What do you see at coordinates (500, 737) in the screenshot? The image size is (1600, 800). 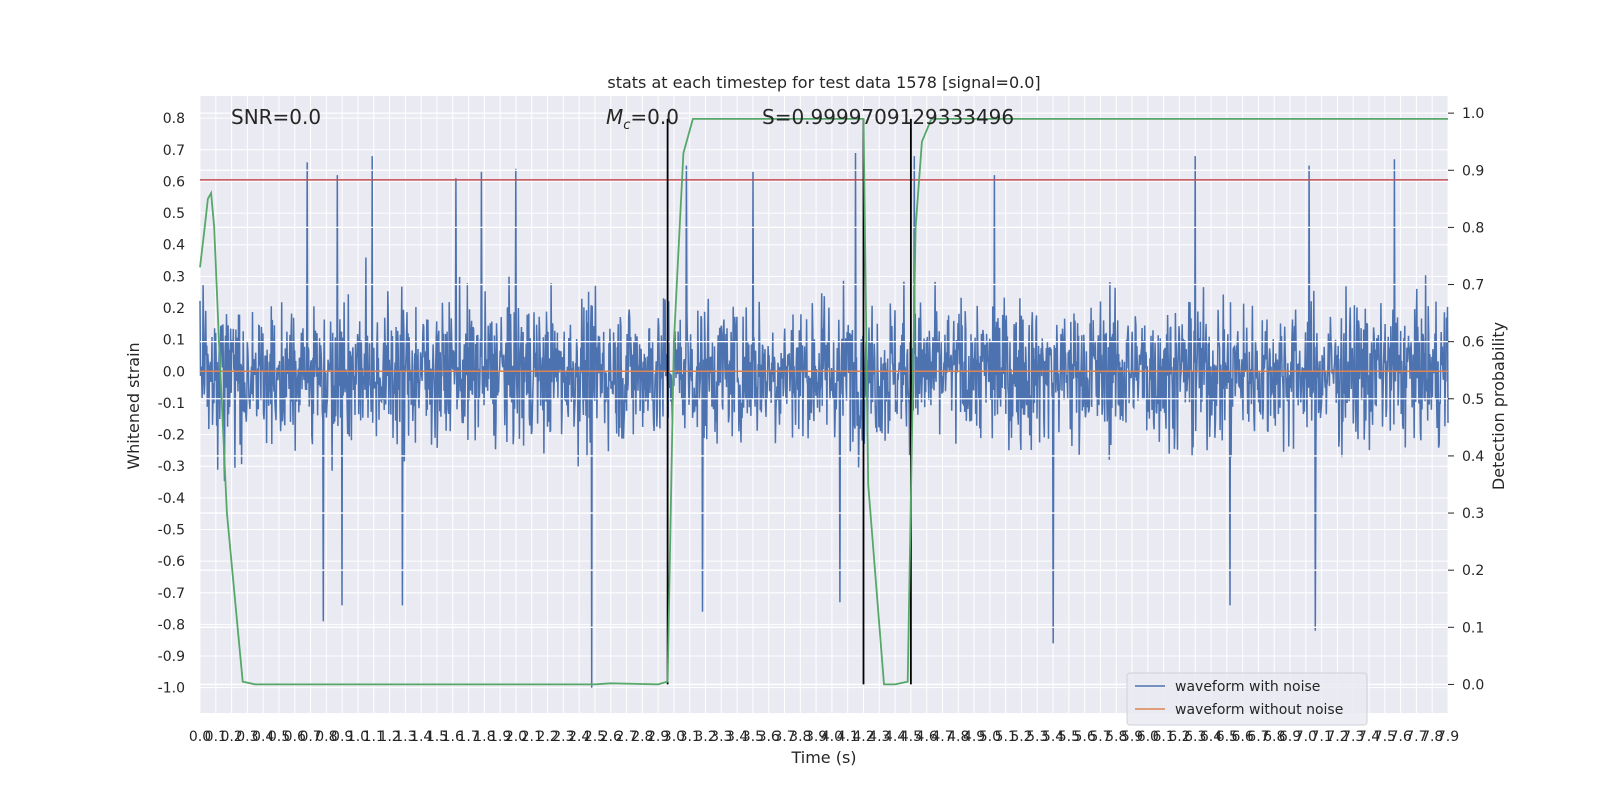 I see `x-tick-label: 1.9` at bounding box center [500, 737].